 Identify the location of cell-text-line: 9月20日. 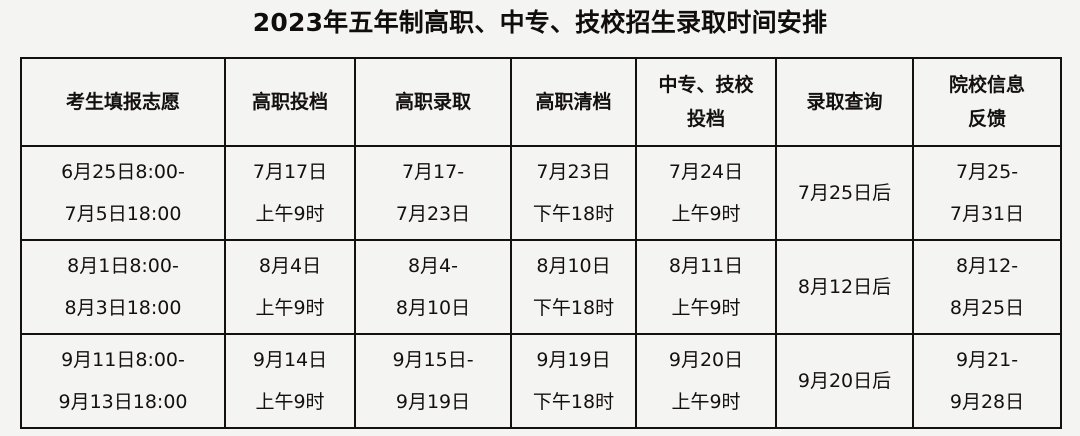
(706, 360).